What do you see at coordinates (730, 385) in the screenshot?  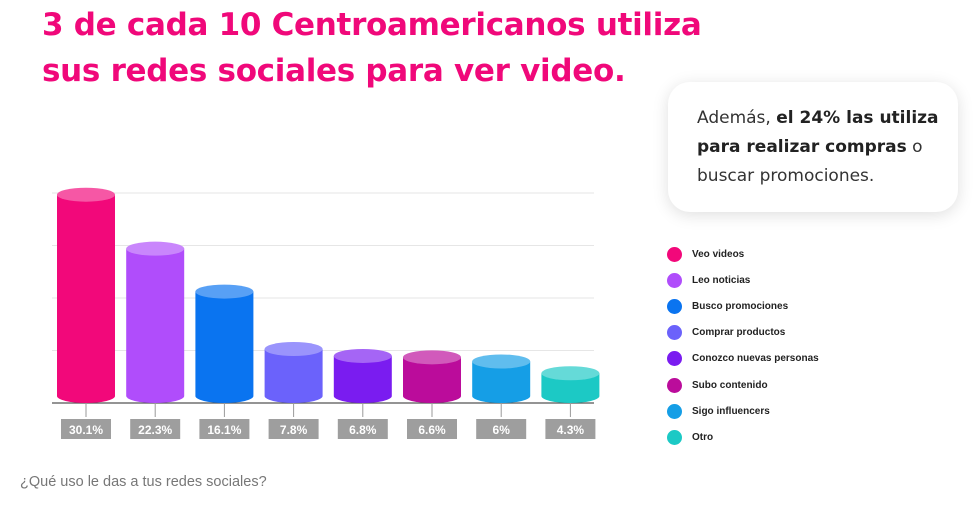 I see `legend-label: Subo contenido` at bounding box center [730, 385].